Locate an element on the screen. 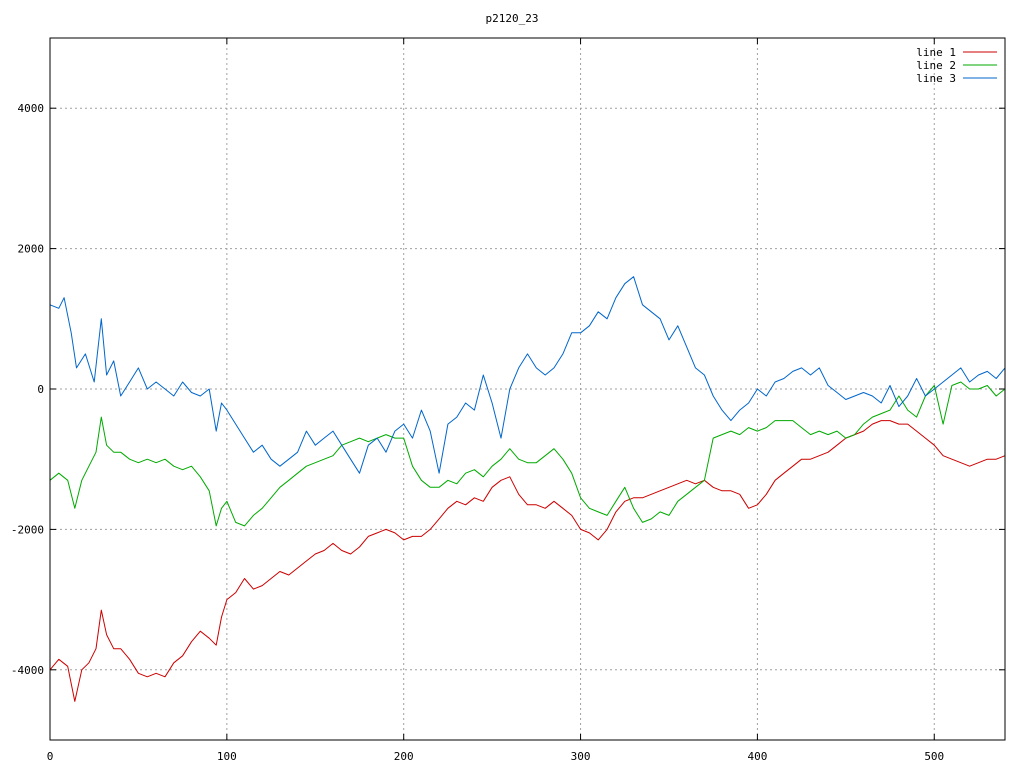 The width and height of the screenshot is (1024, 773). x-tick-label: 500 is located at coordinates (934, 756).